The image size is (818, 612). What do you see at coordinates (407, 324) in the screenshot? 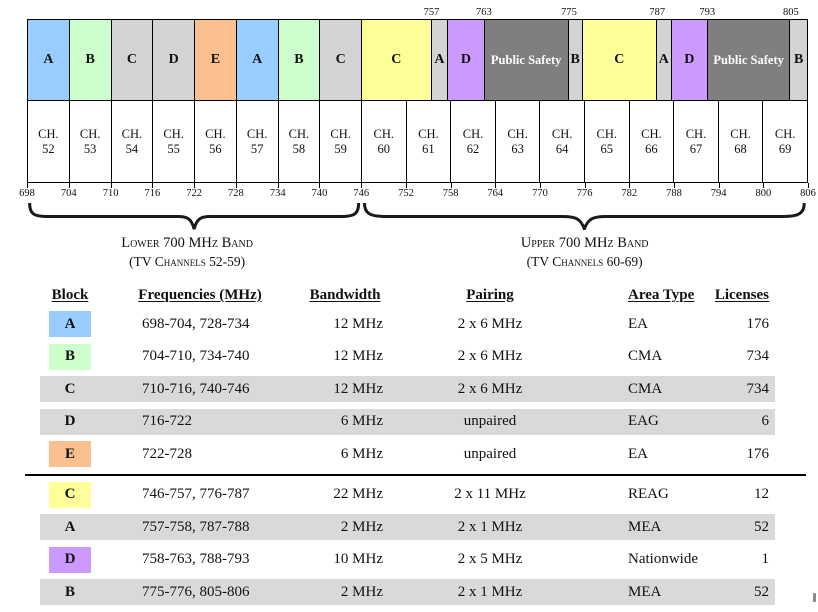
I see `table-row: A 698-704, 728-734 12 MHz 2 x 6 MHz EA 176` at bounding box center [407, 324].